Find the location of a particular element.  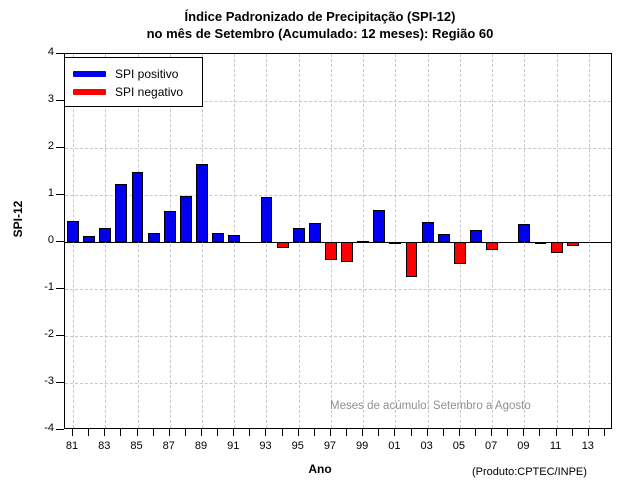

legend-swatch-positive-icon is located at coordinates (89, 74).